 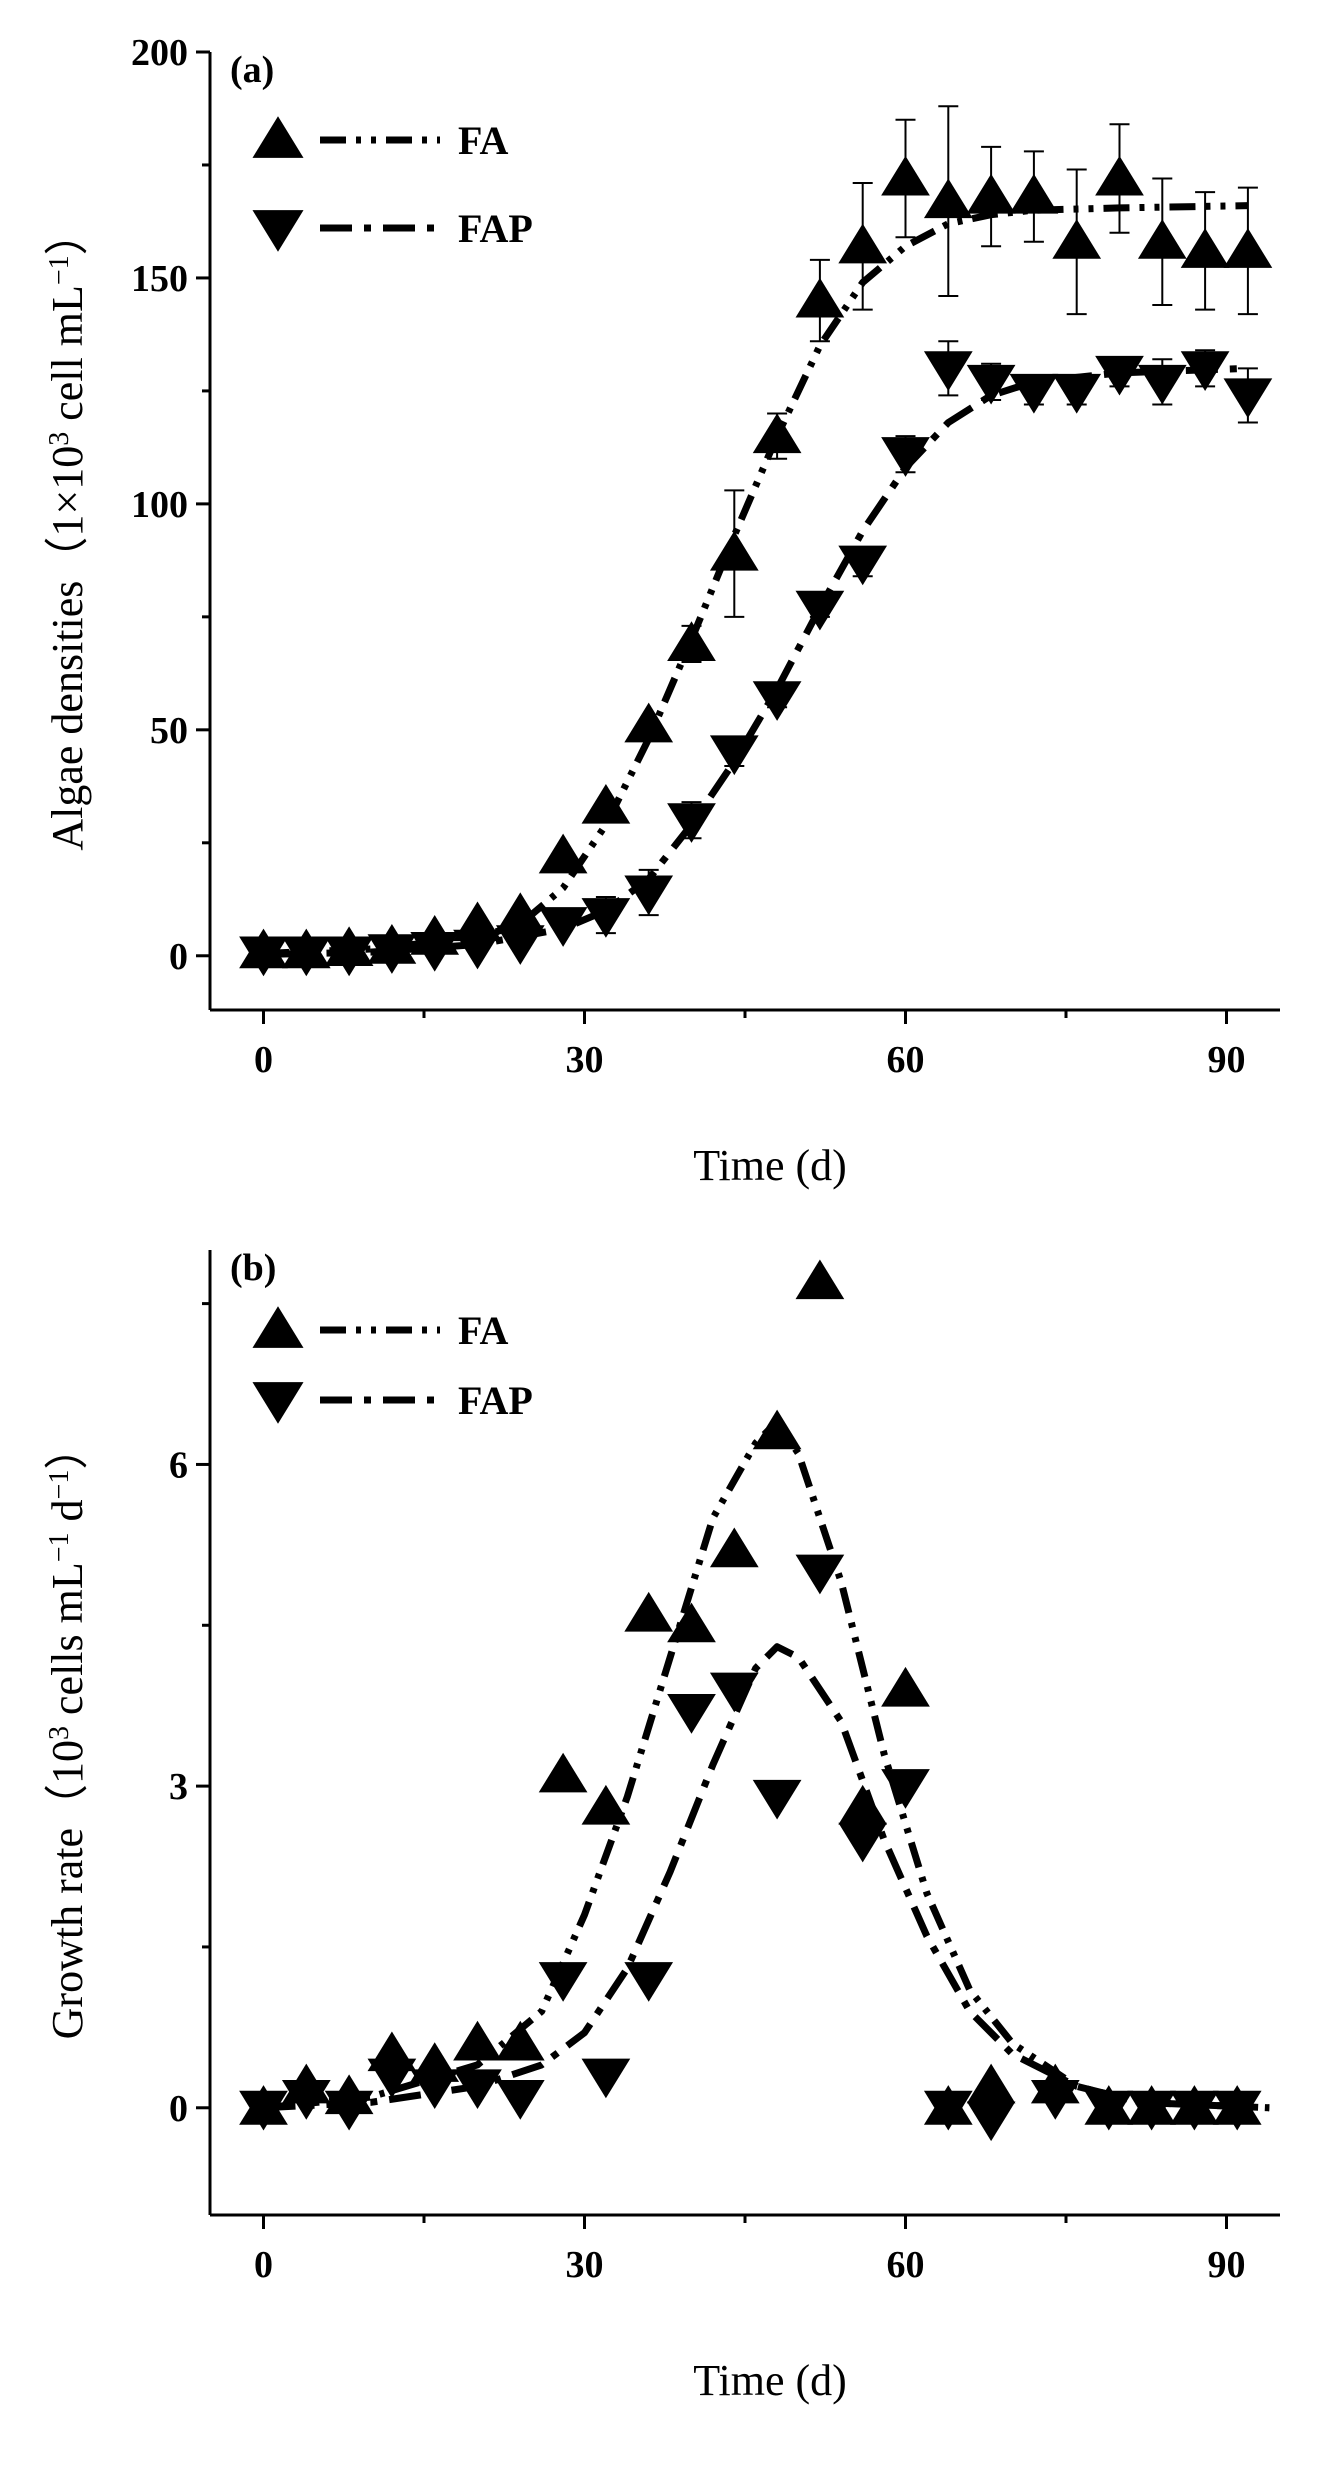 I want to click on y-axis-label: Algae densities（1×103 cell mL−1）, so click(x=67, y=530).